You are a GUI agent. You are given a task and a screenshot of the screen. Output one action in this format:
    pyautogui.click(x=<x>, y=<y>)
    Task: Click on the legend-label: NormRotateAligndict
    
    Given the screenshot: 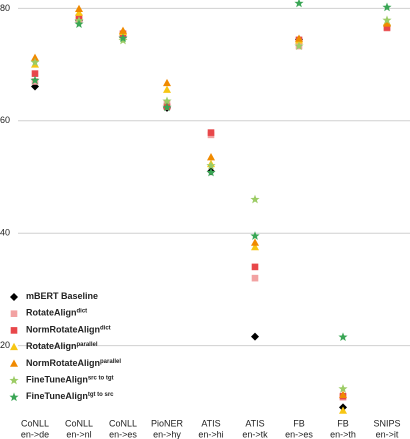 What is the action you would take?
    pyautogui.click(x=68, y=330)
    